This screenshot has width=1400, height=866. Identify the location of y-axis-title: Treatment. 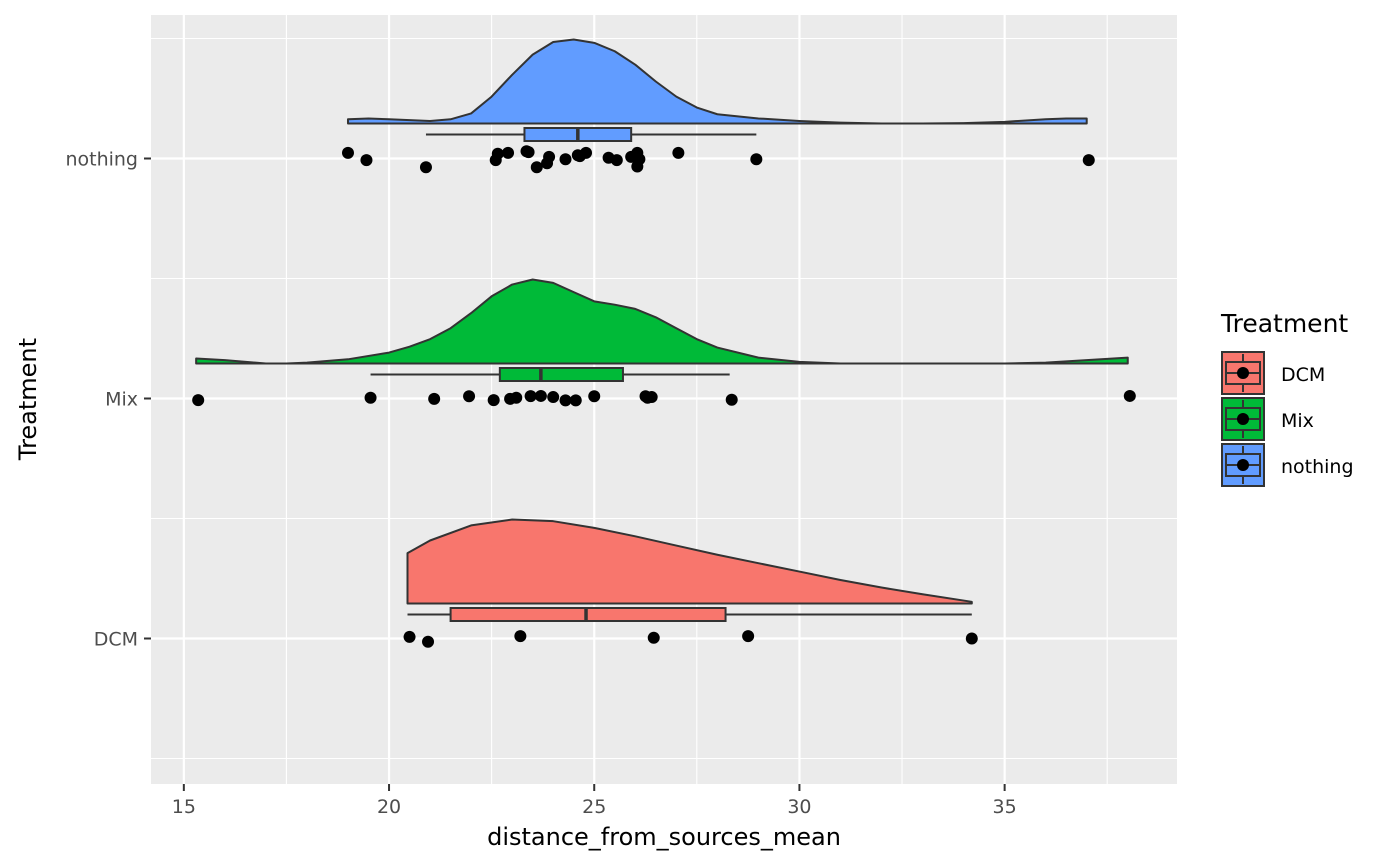
(28, 399).